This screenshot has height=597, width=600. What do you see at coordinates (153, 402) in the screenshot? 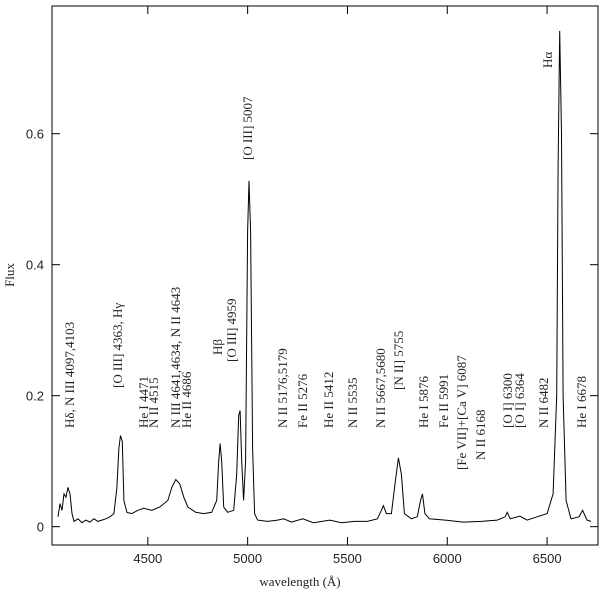
I see `line-annotation: N II 4515` at bounding box center [153, 402].